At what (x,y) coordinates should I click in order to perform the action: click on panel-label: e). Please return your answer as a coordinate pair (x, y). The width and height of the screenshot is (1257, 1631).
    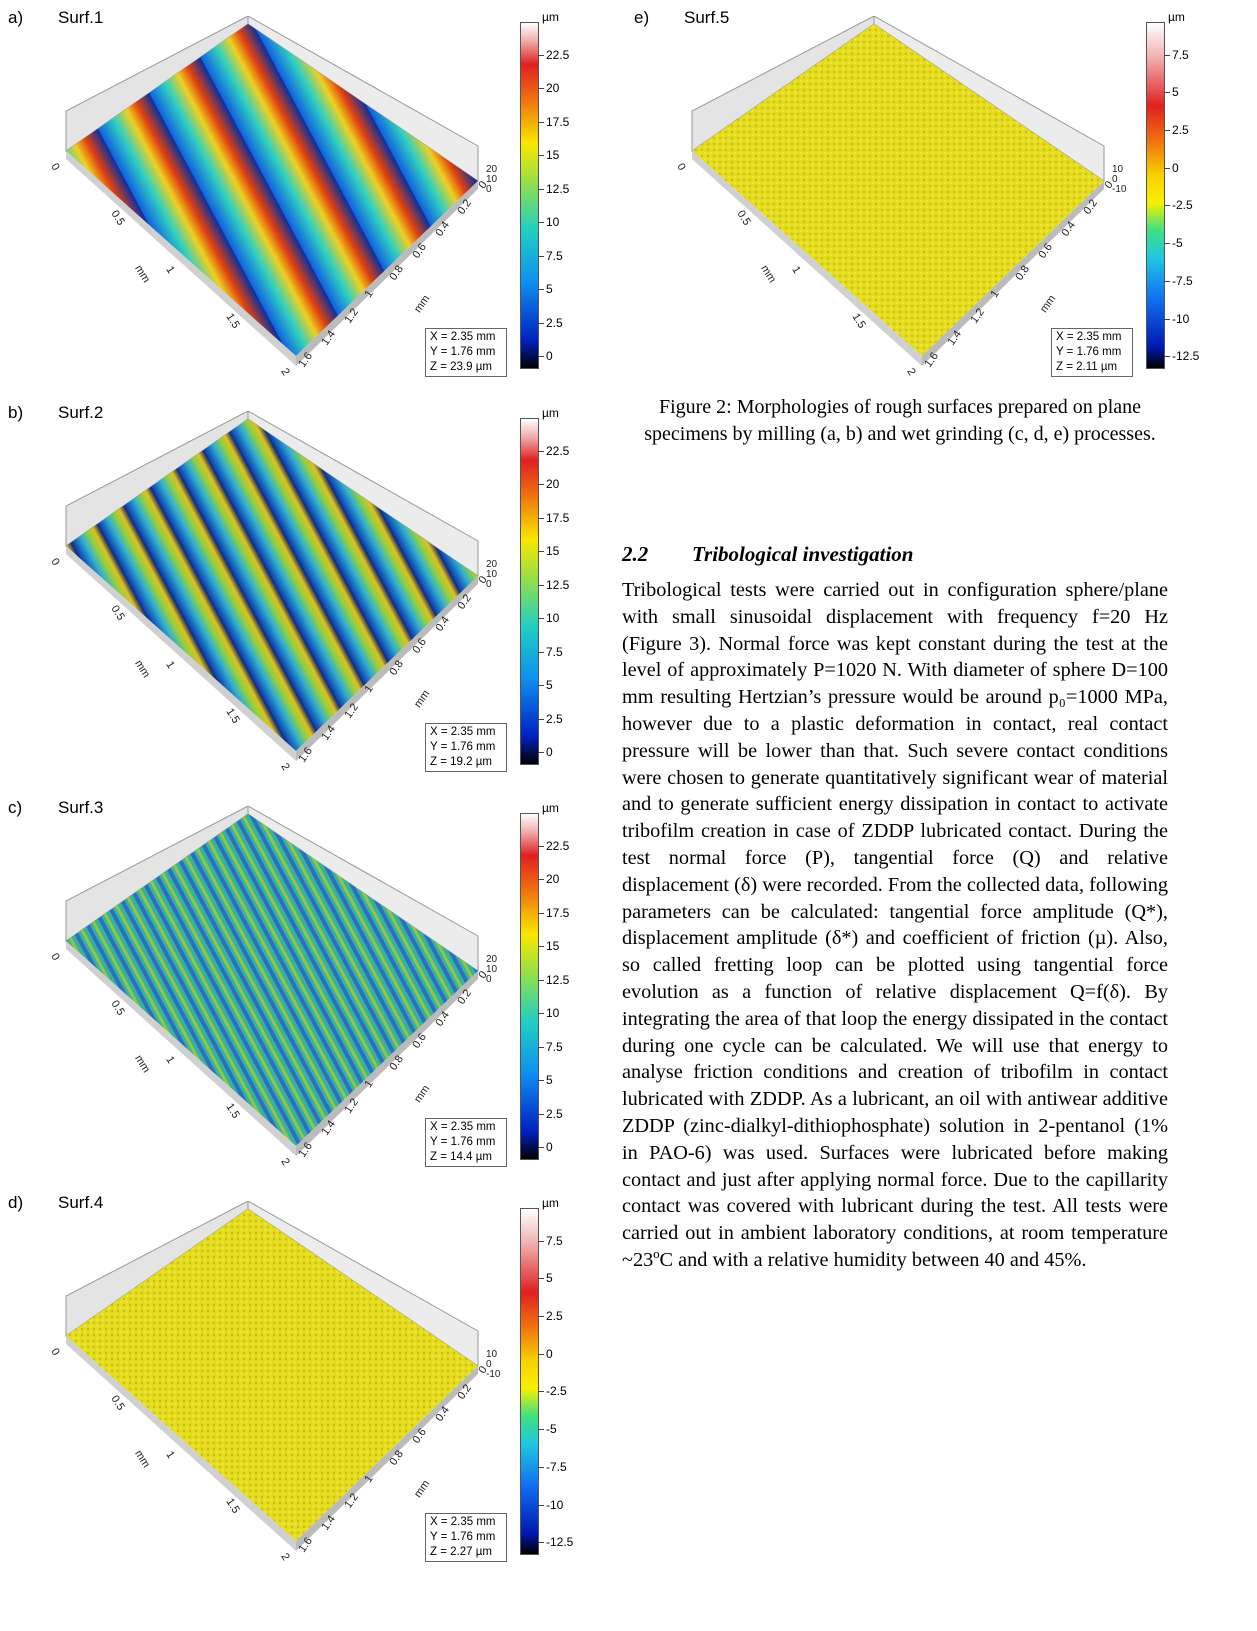
    Looking at the image, I should click on (642, 17).